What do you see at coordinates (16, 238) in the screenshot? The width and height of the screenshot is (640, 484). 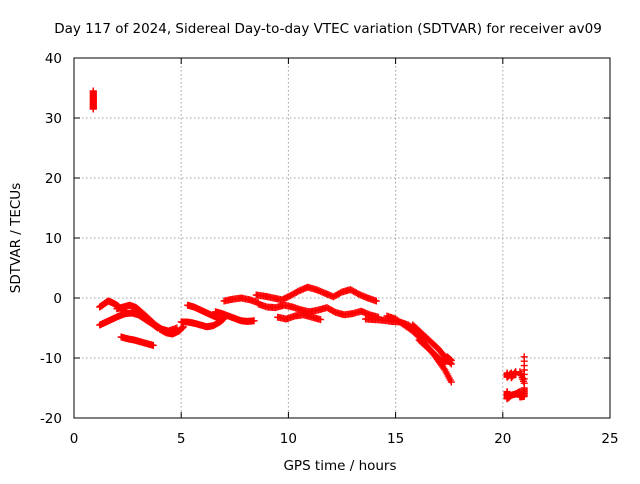 I see `y-axis-label: SDTVAR / TECUs` at bounding box center [16, 238].